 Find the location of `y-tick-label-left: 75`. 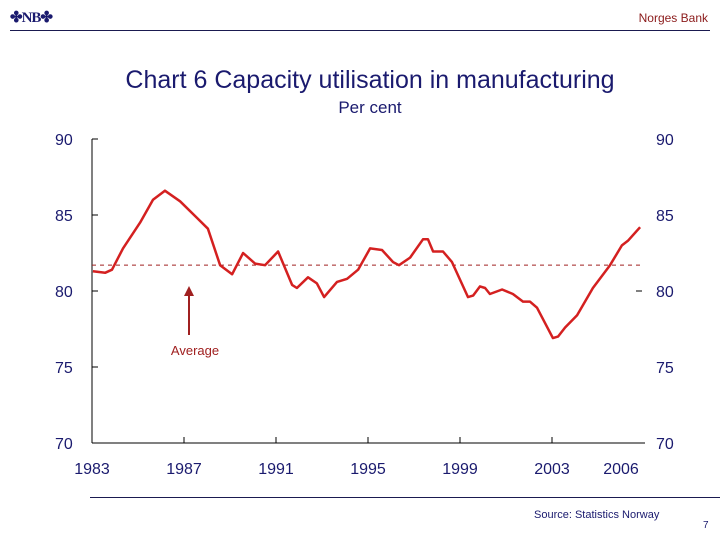

y-tick-label-left: 75 is located at coordinates (64, 368).